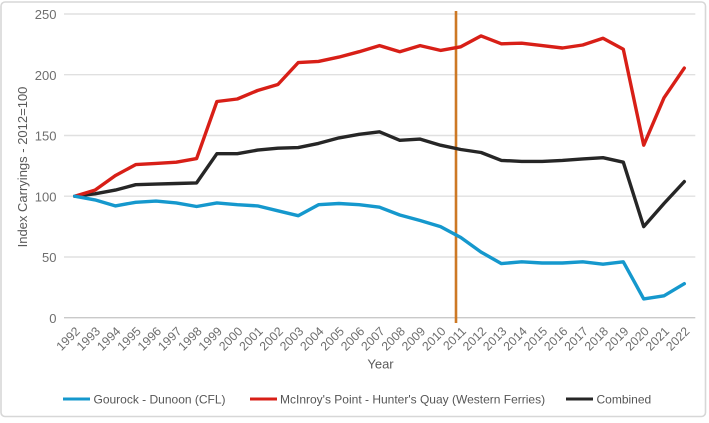  Describe the element at coordinates (46, 14) in the screenshot. I see `svg-text: 250` at that location.